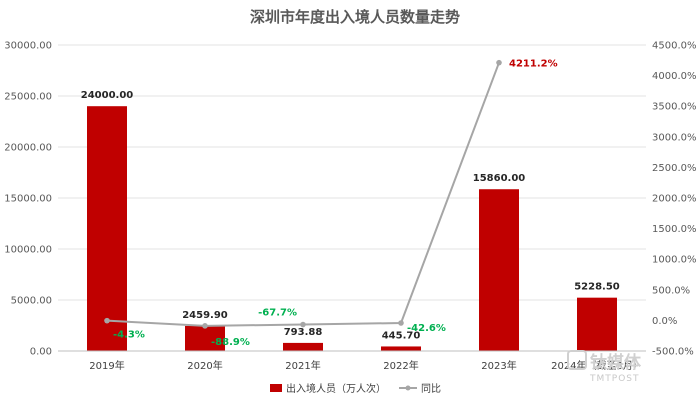  I want to click on yoy-data-label: -88.9%, so click(230, 342).